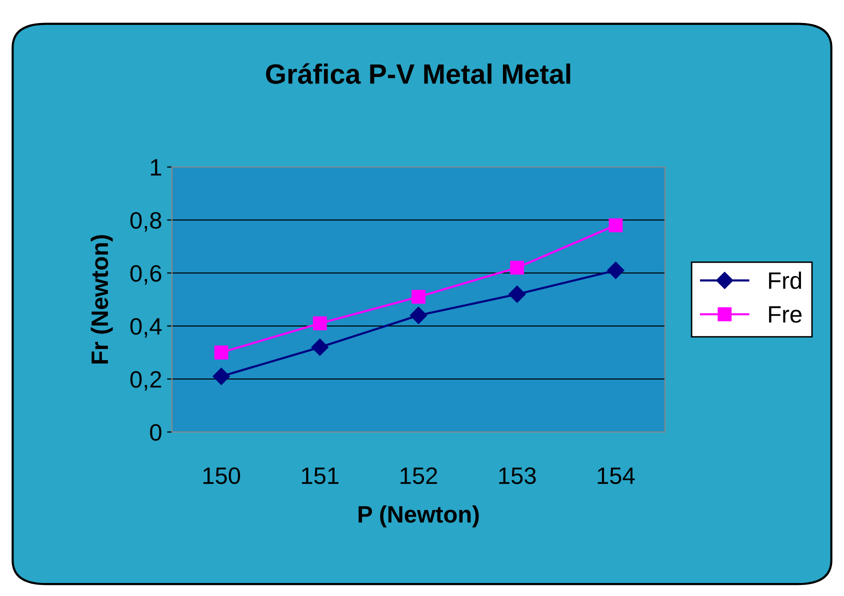 This screenshot has height=596, width=844. I want to click on x-tick-label: 151, so click(320, 476).